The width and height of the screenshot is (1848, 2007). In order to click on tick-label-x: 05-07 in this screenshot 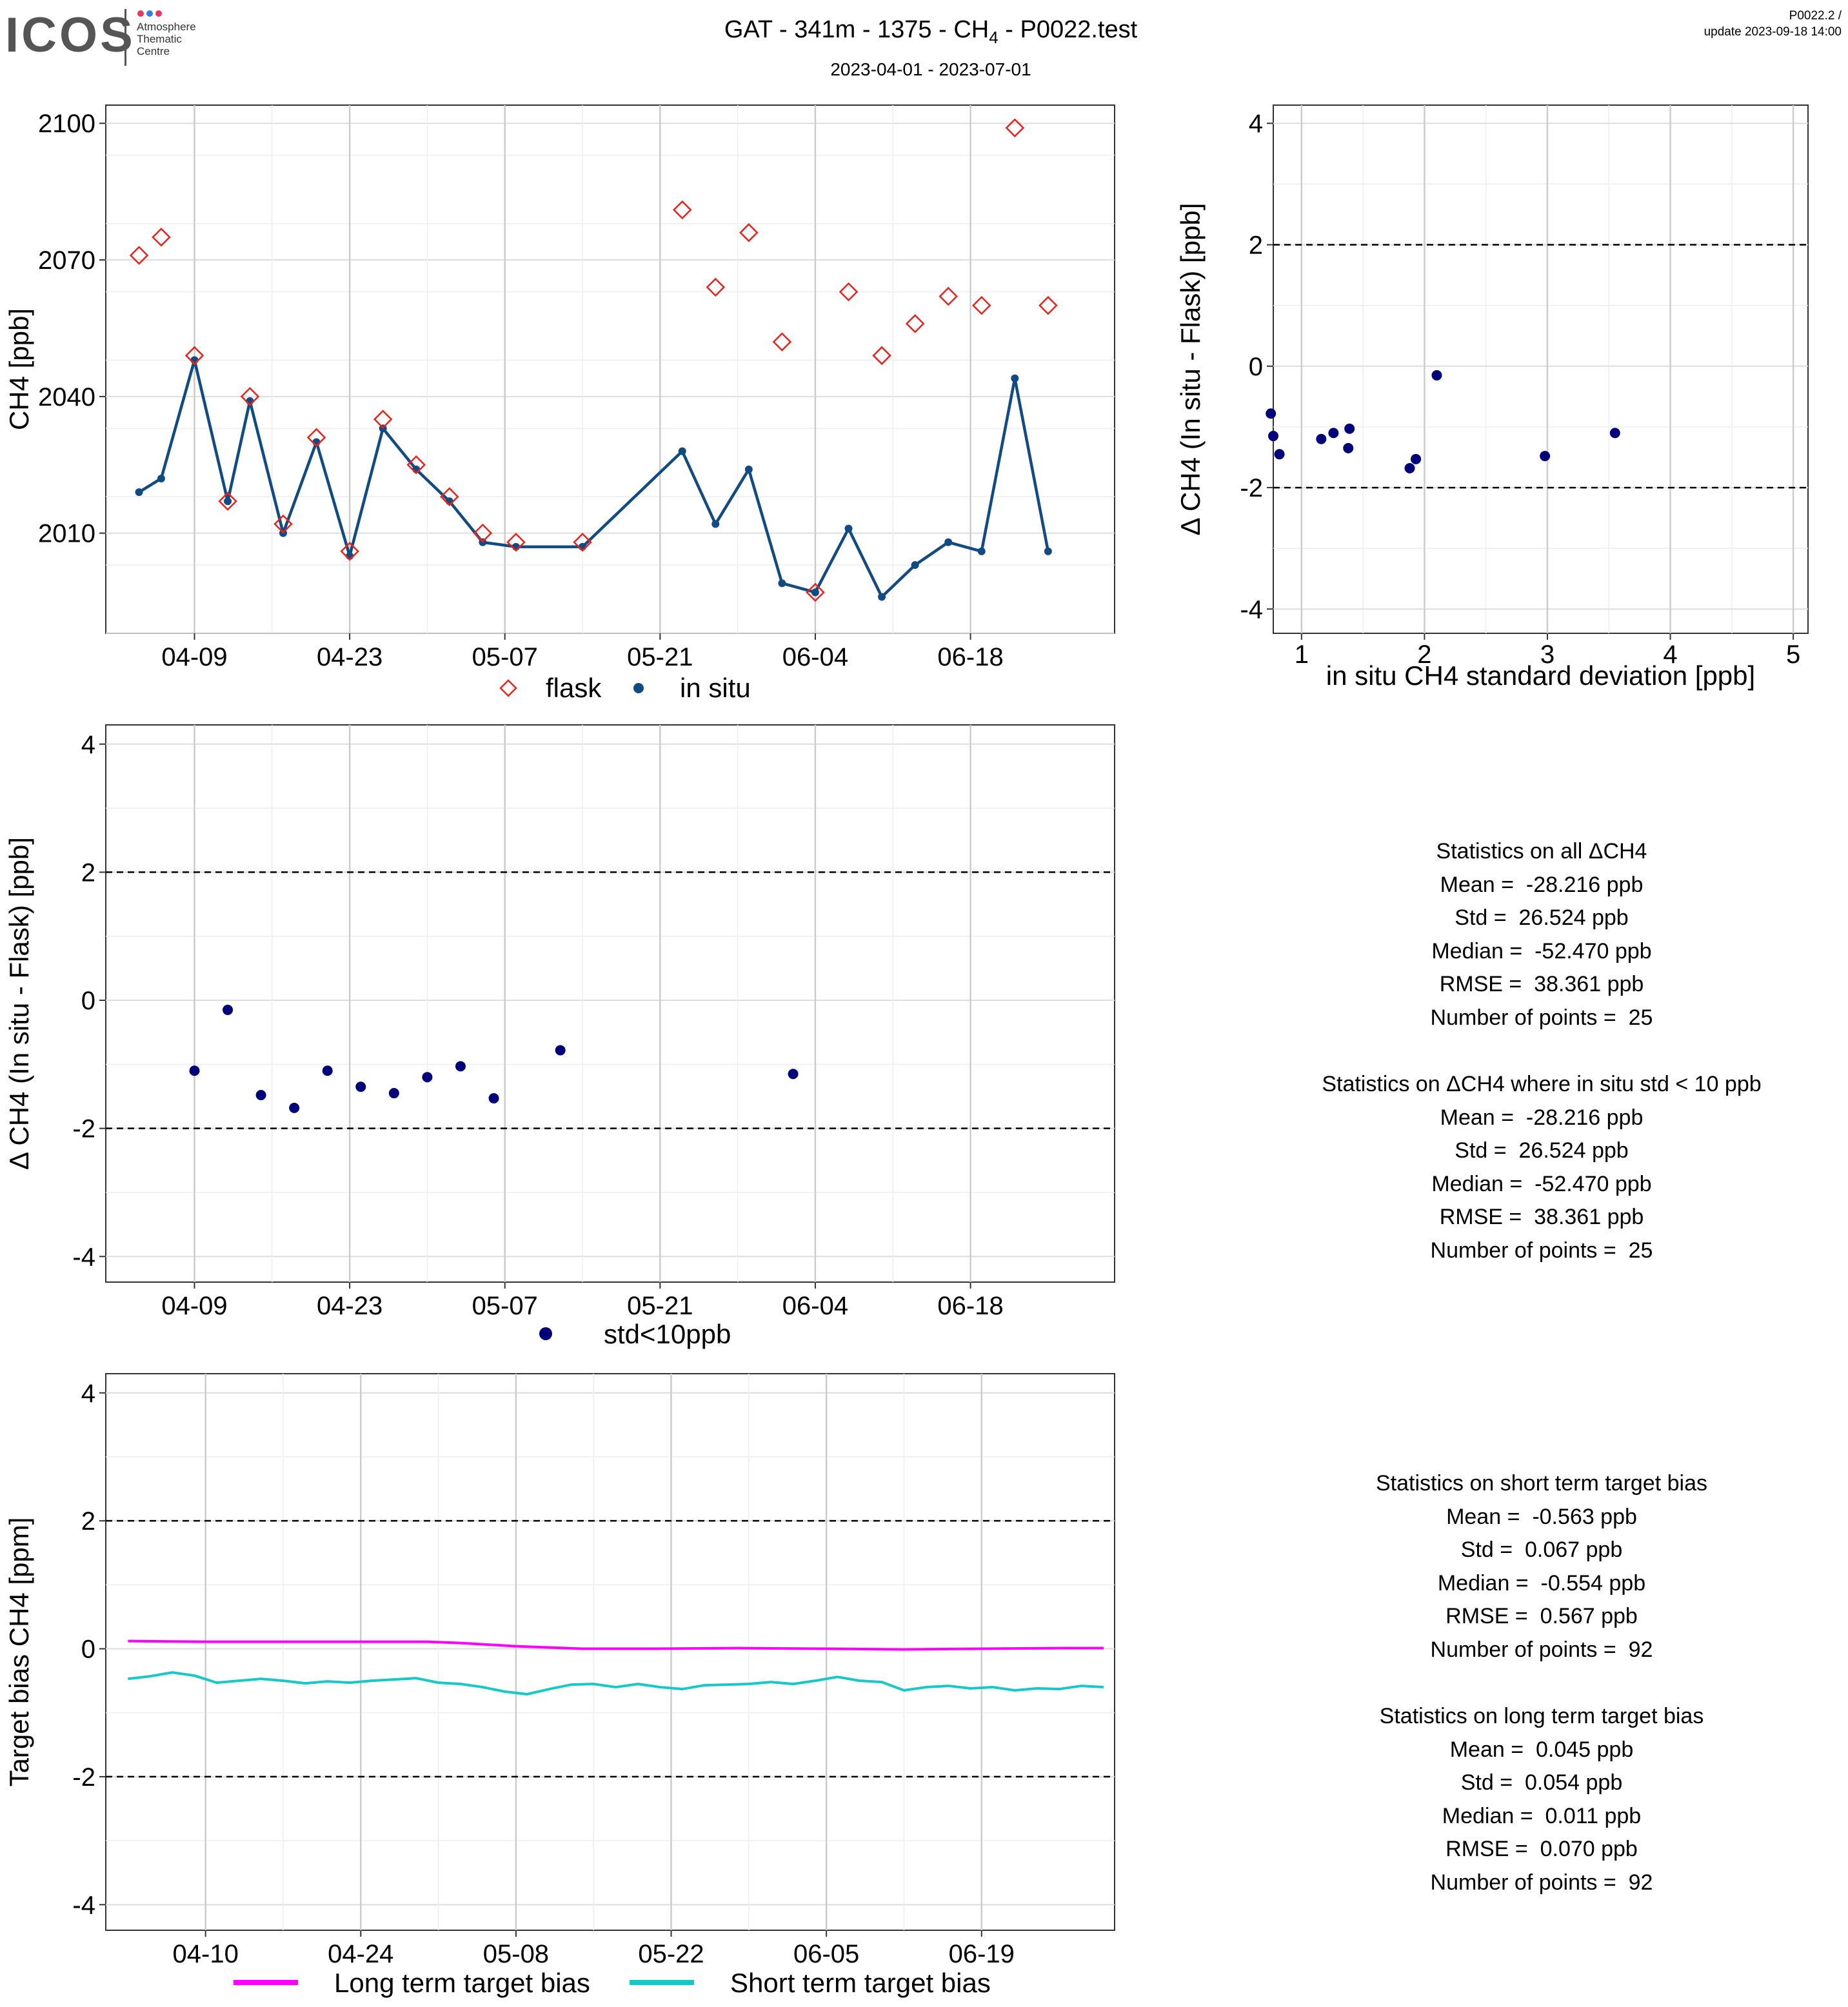, I will do `click(505, 657)`.